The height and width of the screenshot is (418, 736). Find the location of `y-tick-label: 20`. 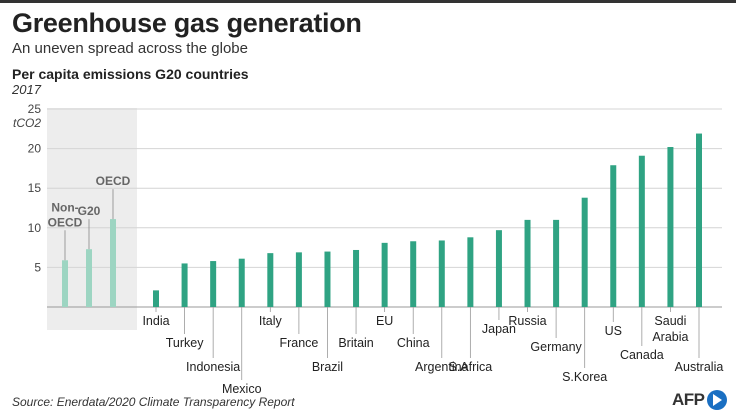

y-tick-label: 20 is located at coordinates (35, 149).